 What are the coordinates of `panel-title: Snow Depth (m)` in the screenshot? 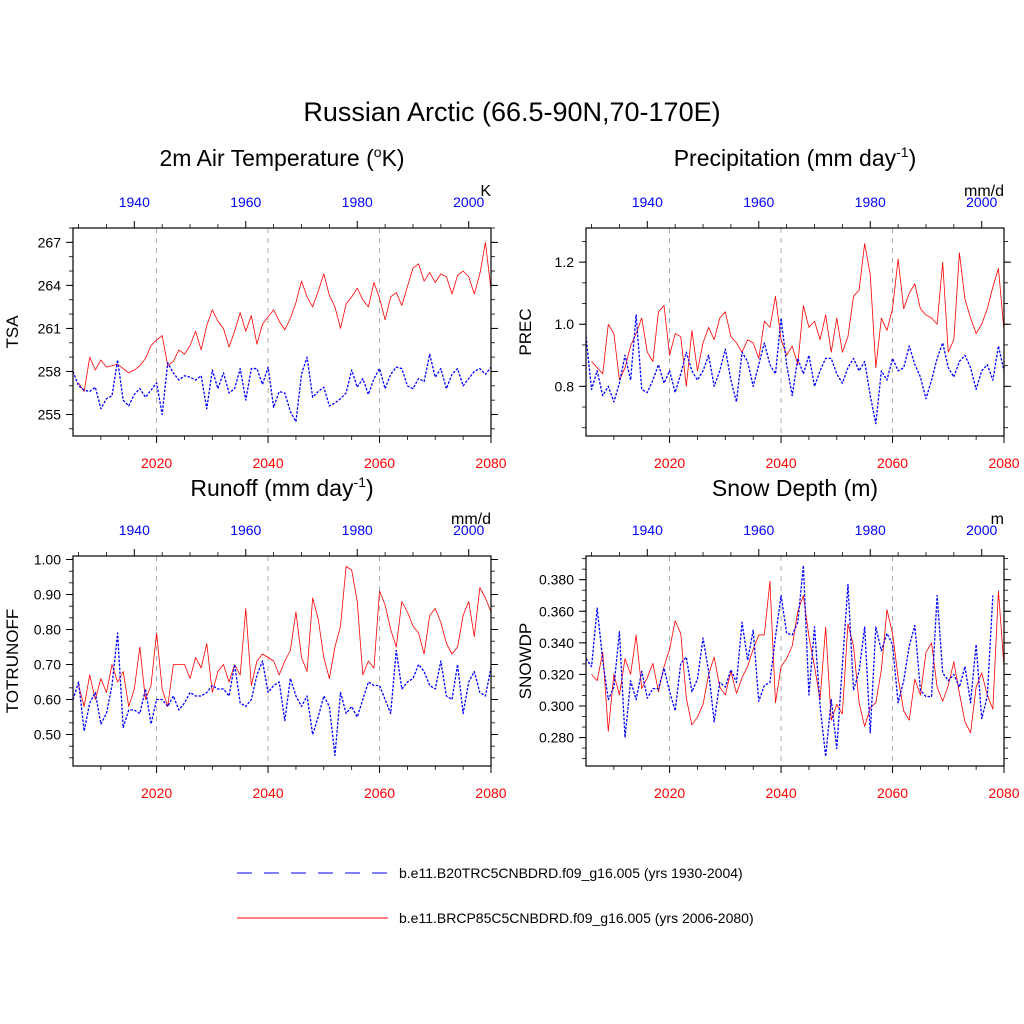 It's located at (795, 488).